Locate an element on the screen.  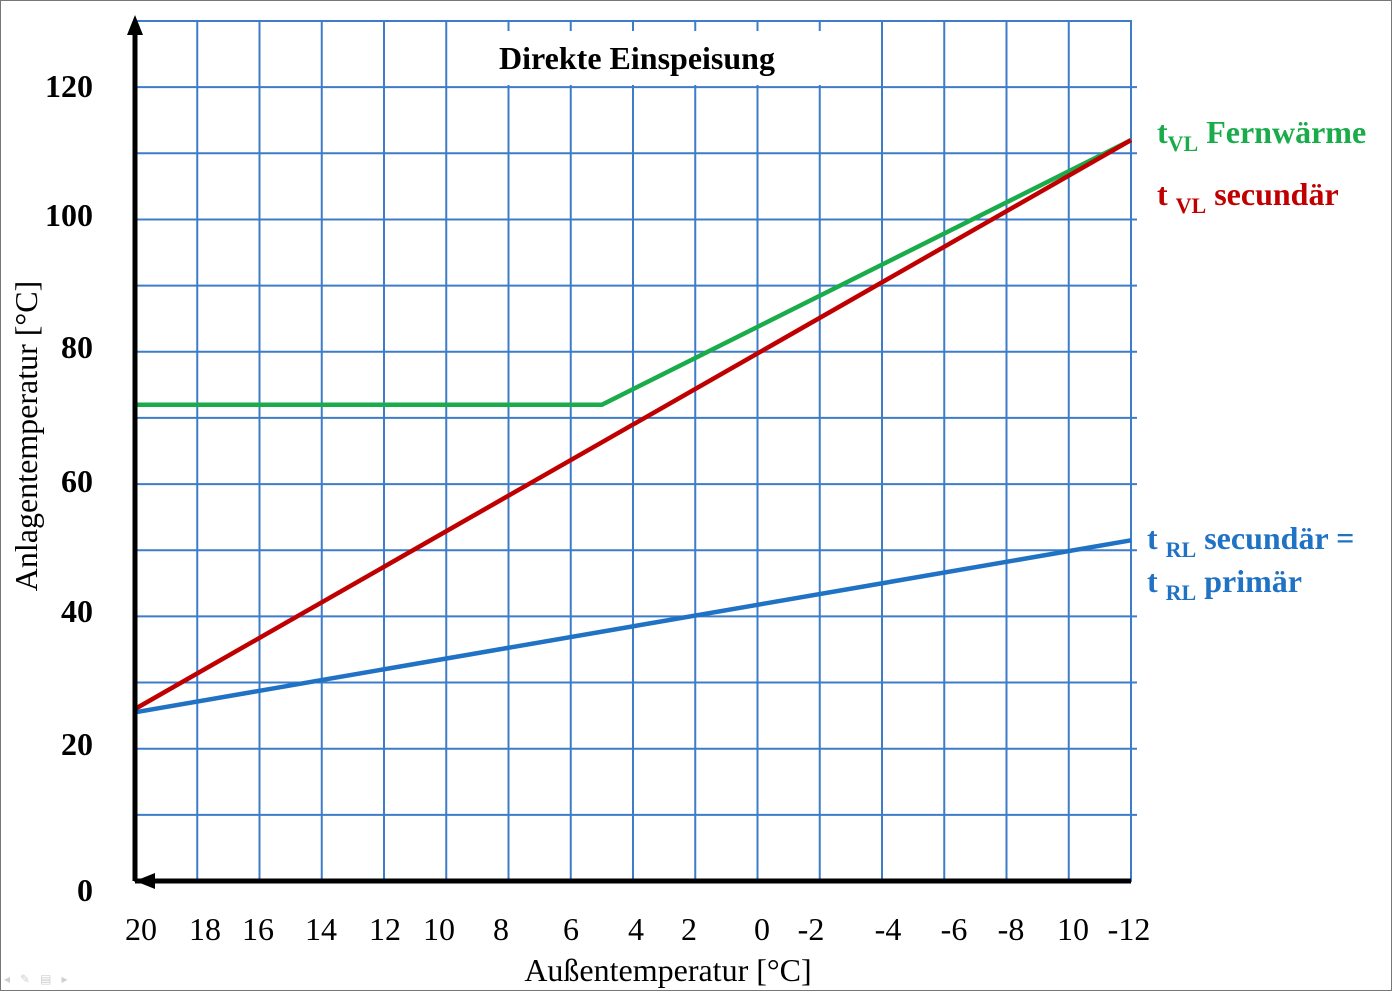
y-tick-label: 20 is located at coordinates (77, 744).